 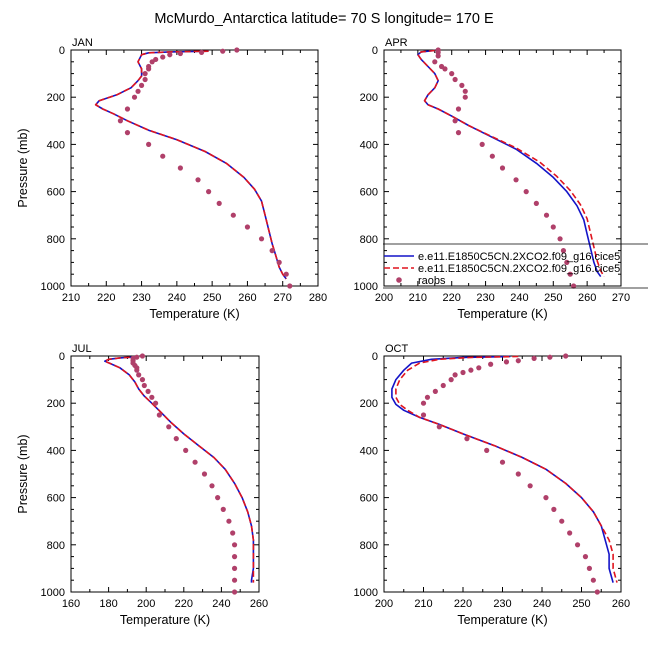 What do you see at coordinates (56, 404) in the screenshot?
I see `panel-jul-ytick-label: 200` at bounding box center [56, 404].